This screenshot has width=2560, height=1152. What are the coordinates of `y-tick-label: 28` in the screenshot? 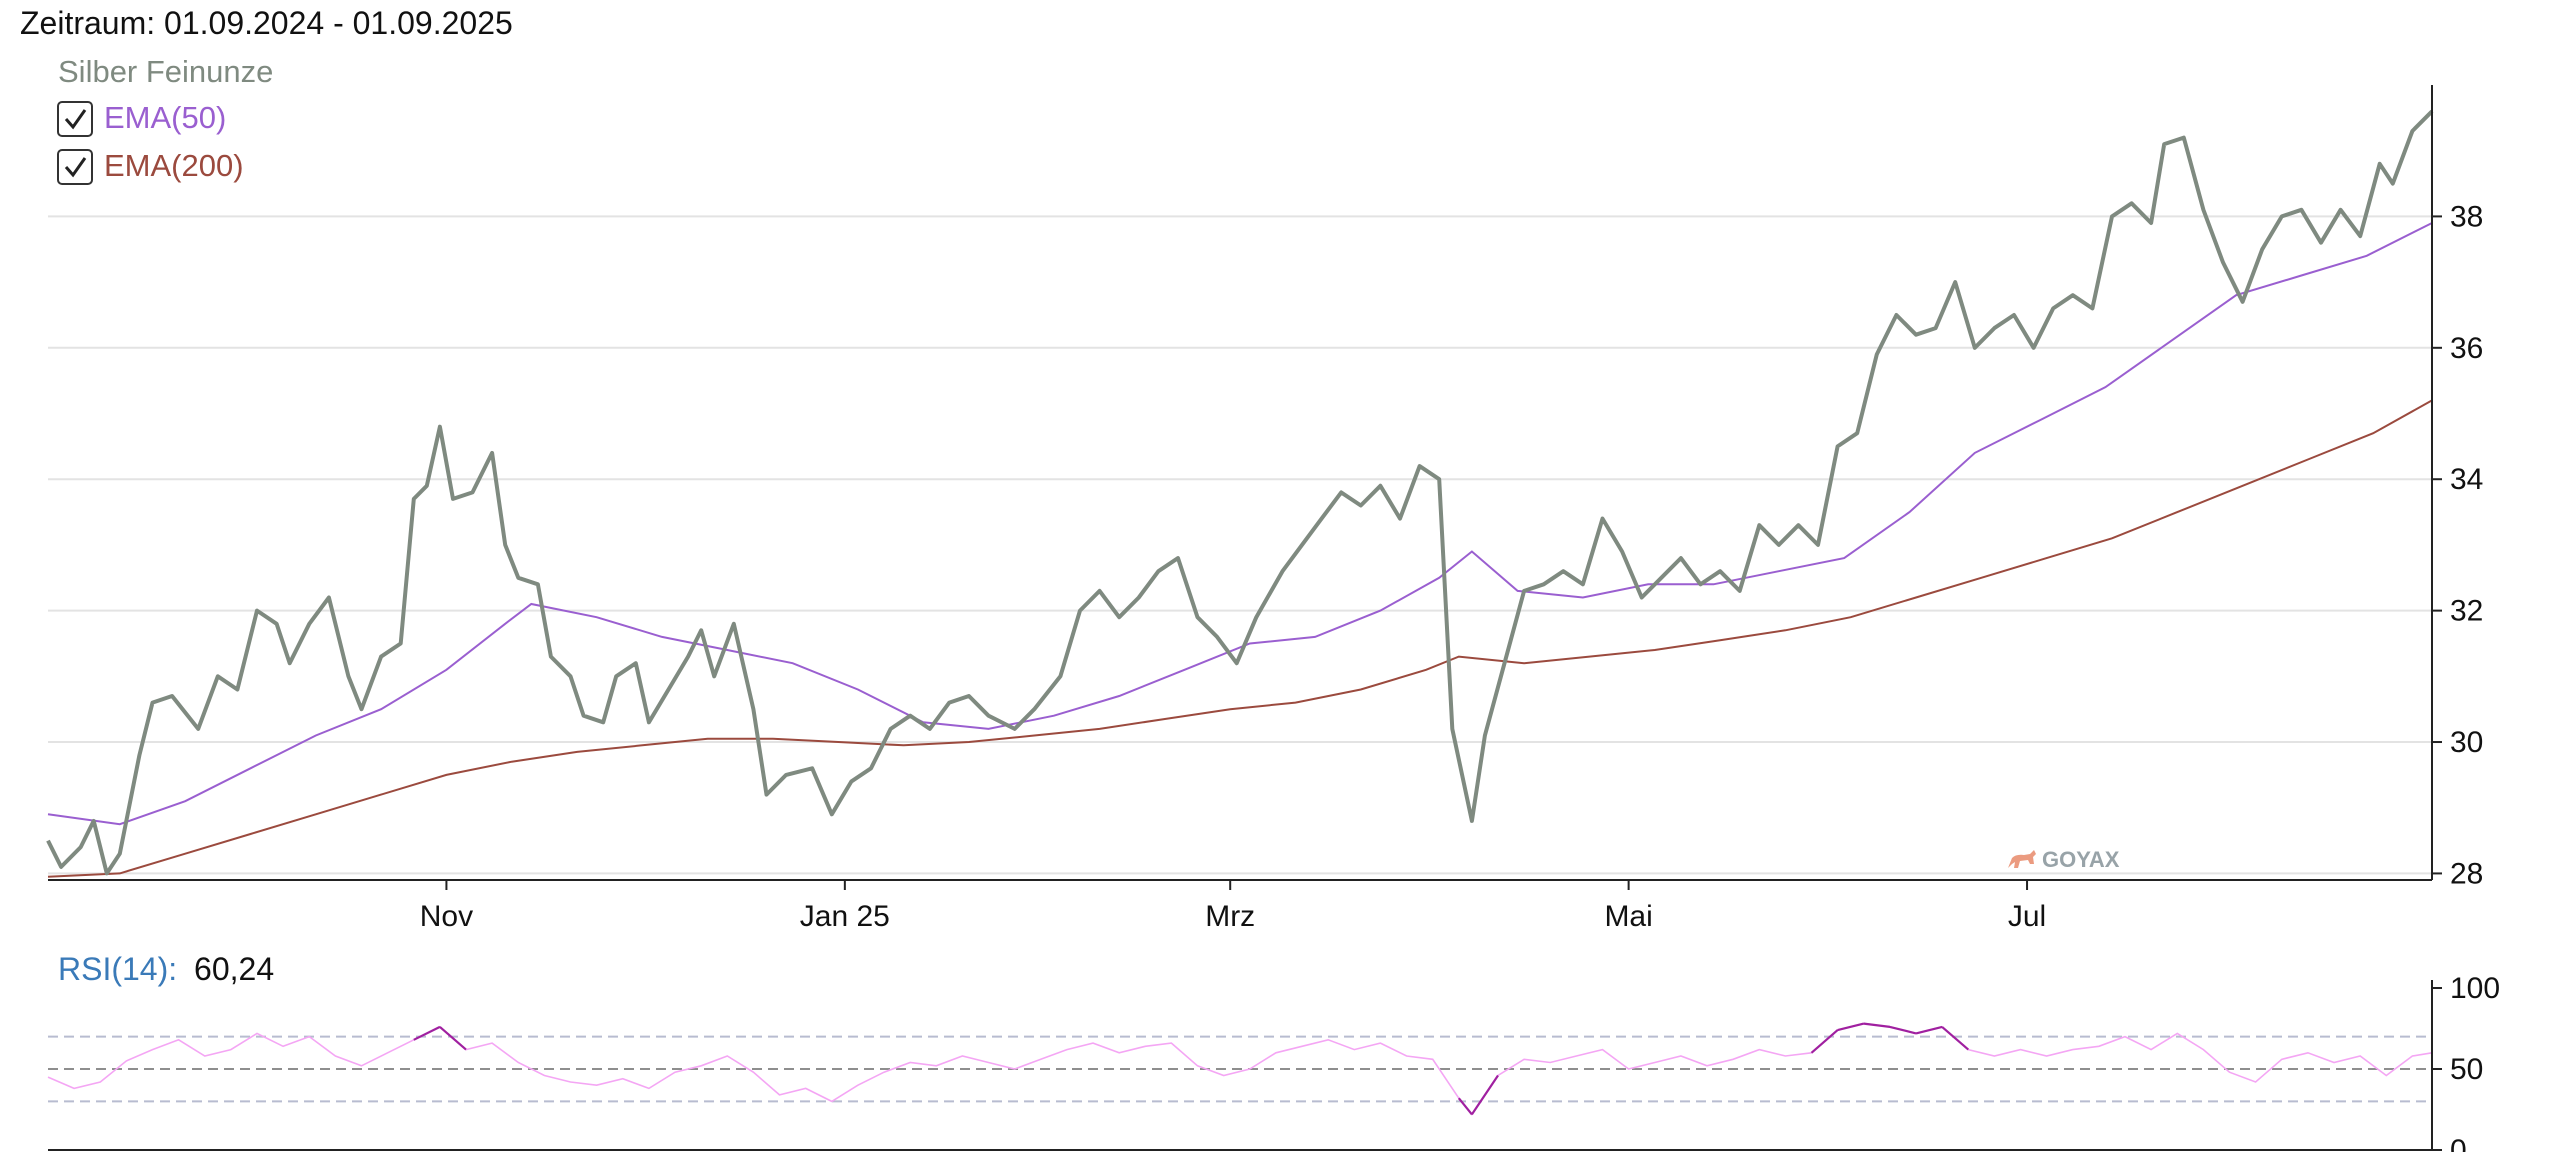 It's located at (2466, 873).